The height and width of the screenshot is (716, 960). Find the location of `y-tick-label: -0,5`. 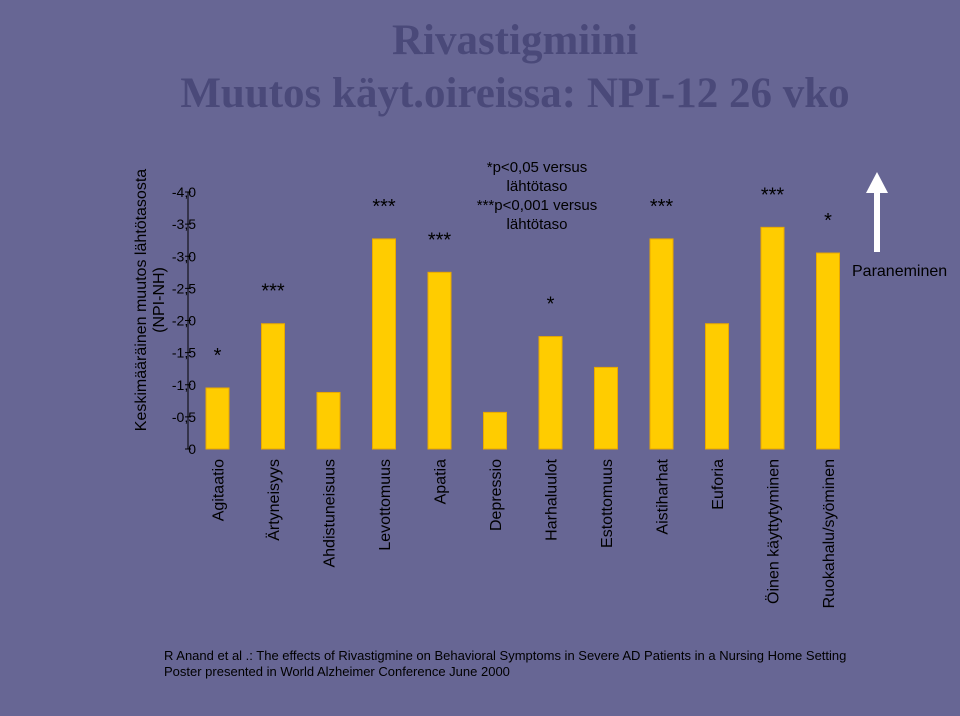

y-tick-label: -0,5 is located at coordinates (184, 417).